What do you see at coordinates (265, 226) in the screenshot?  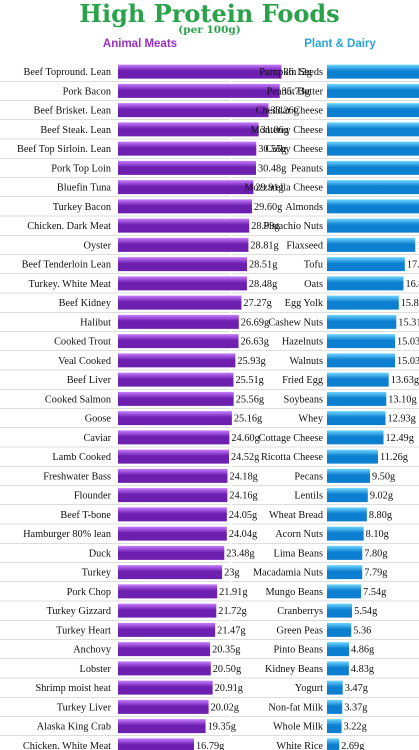 I see `animal-value-label: 28.99g` at bounding box center [265, 226].